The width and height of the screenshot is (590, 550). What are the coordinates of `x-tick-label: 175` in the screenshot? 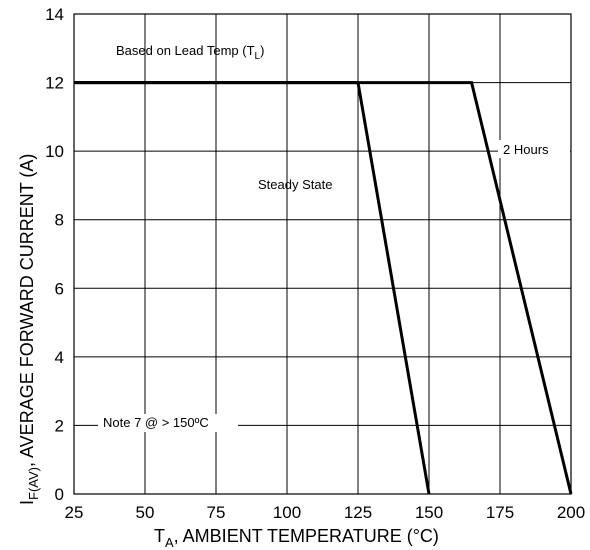 It's located at (500, 512).